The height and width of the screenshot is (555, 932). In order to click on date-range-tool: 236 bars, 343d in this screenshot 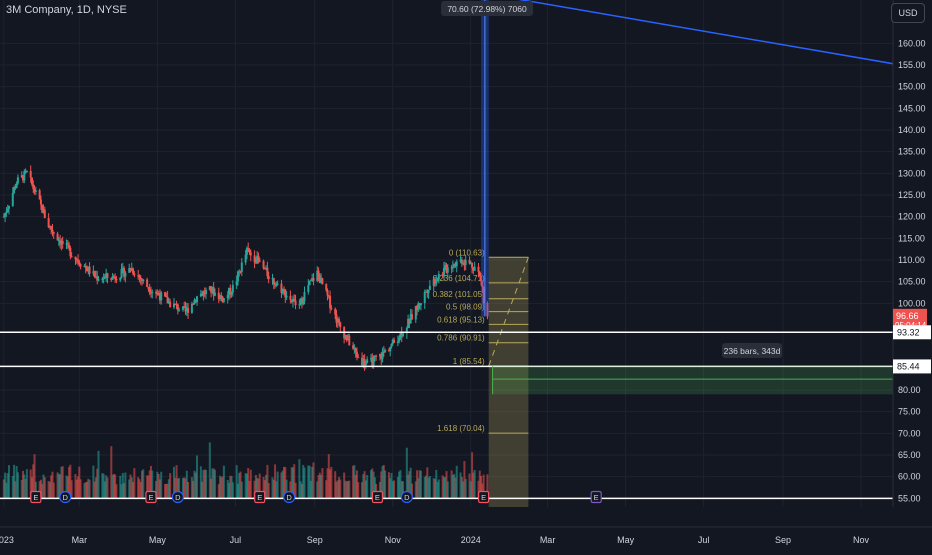, I will do `click(692, 369)`.